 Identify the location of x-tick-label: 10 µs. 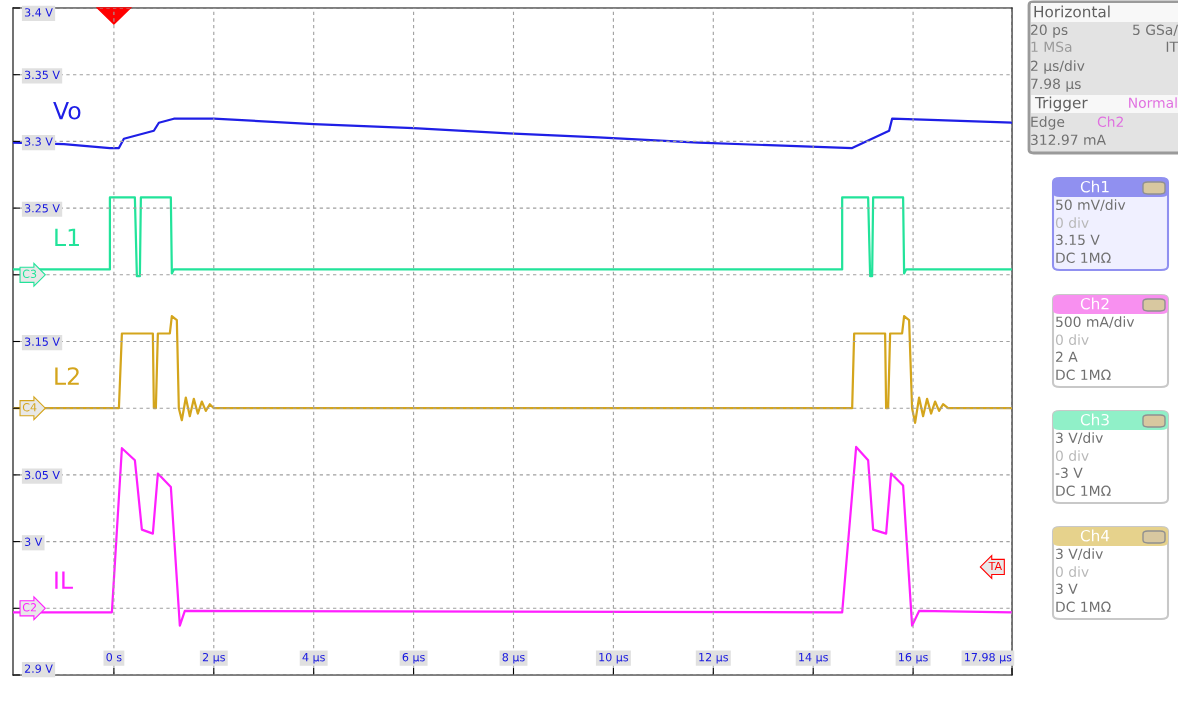
(614, 658).